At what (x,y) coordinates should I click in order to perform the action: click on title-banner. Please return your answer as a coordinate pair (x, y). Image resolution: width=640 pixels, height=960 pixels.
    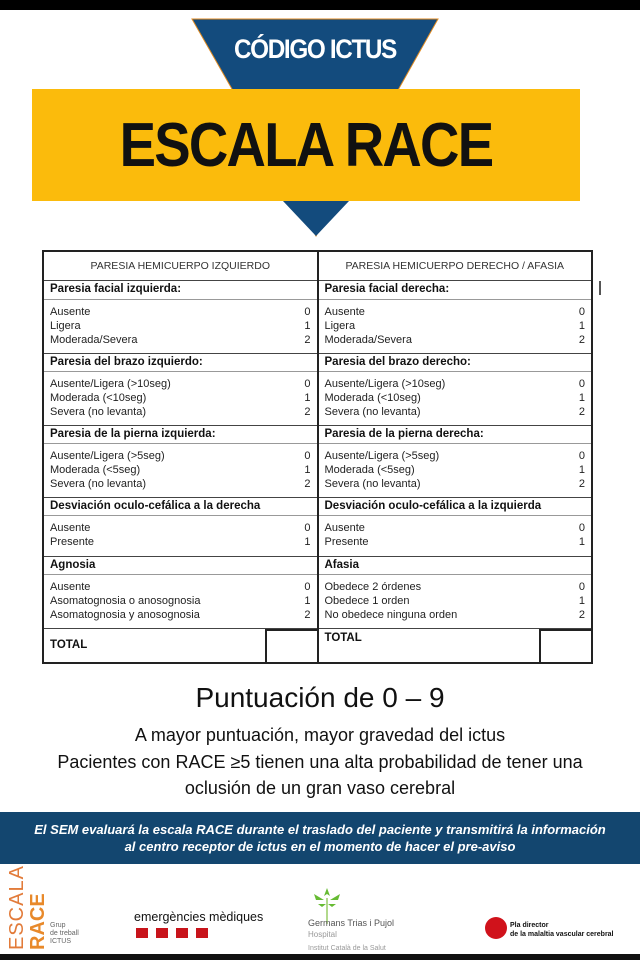
    Looking at the image, I should click on (306, 145).